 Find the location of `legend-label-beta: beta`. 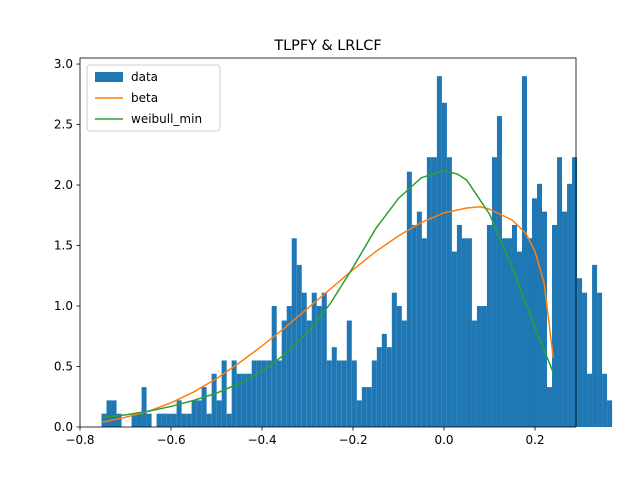

legend-label-beta: beta is located at coordinates (144, 98).